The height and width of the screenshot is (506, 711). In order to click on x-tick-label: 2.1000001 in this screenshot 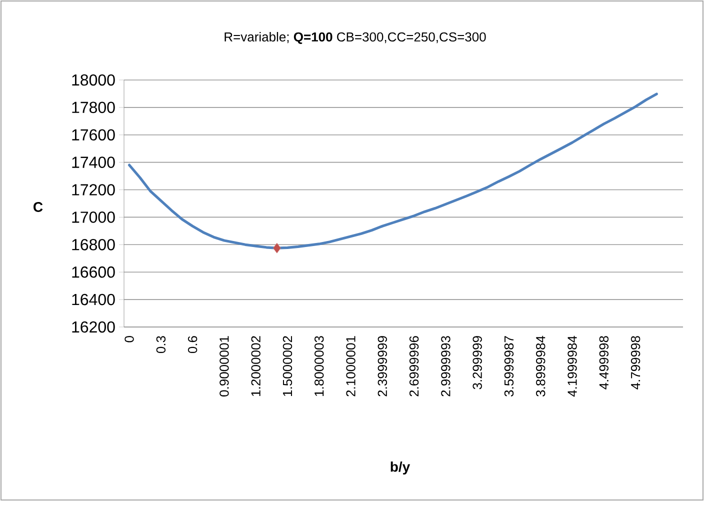, I will do `click(351, 366)`.